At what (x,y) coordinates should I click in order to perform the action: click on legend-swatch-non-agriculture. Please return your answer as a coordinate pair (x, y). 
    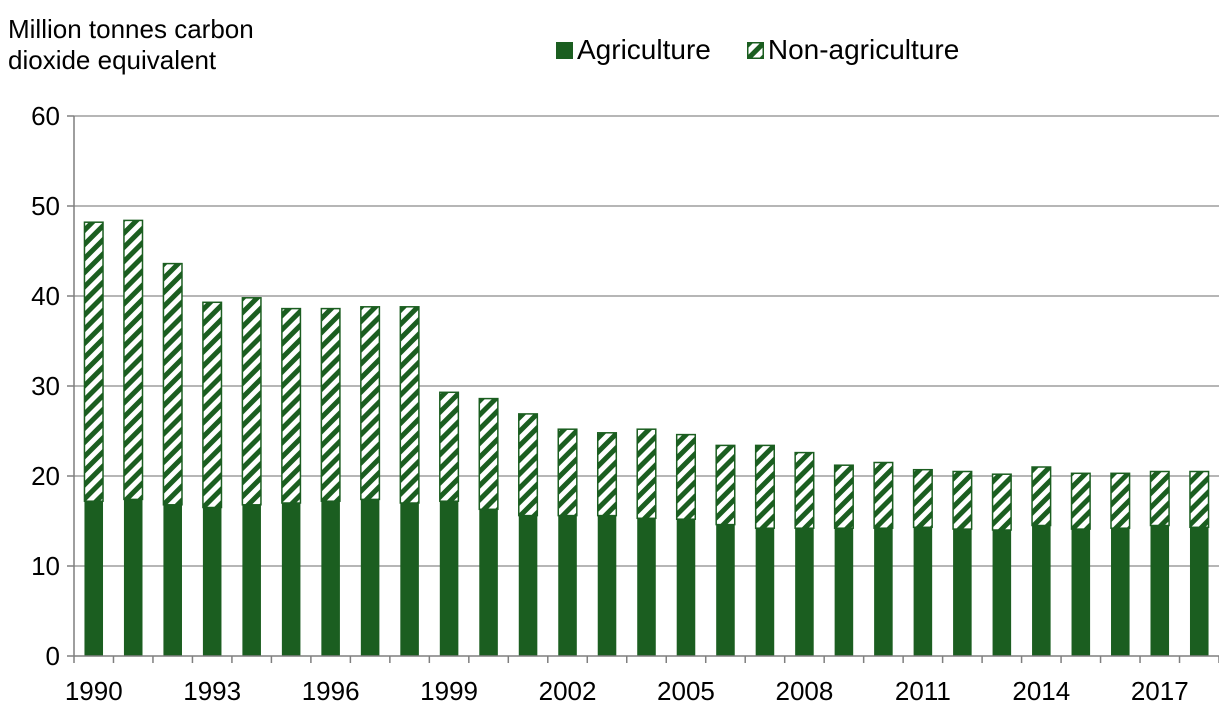
    Looking at the image, I should click on (755, 50).